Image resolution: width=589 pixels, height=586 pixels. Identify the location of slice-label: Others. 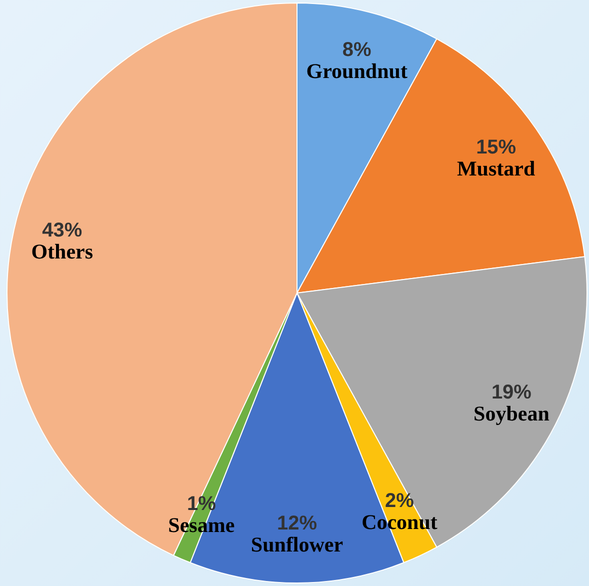
(62, 251).